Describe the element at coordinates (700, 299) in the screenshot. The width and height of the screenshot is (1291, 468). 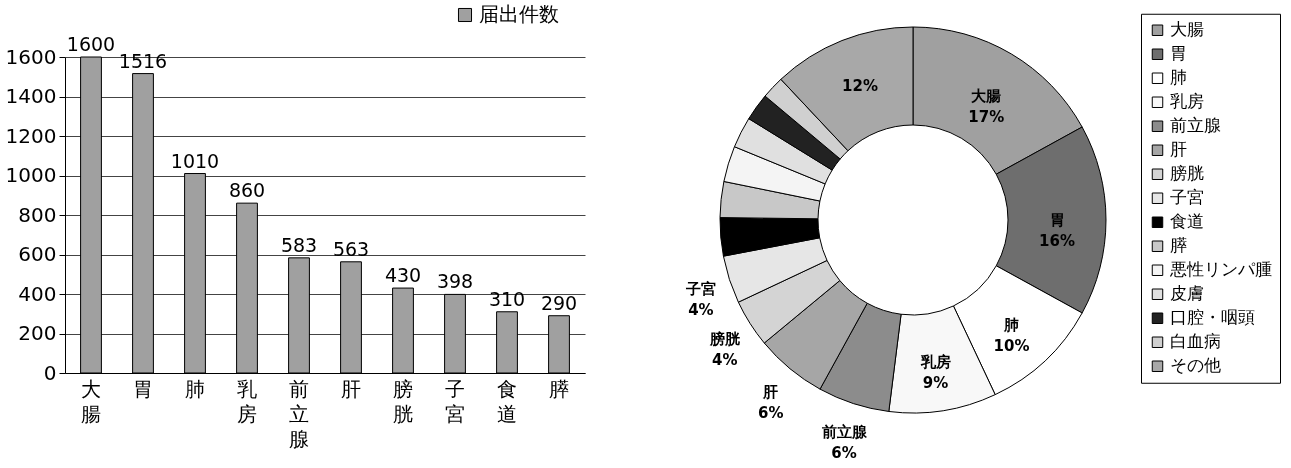
I see `data-label: 子宮 4%` at that location.